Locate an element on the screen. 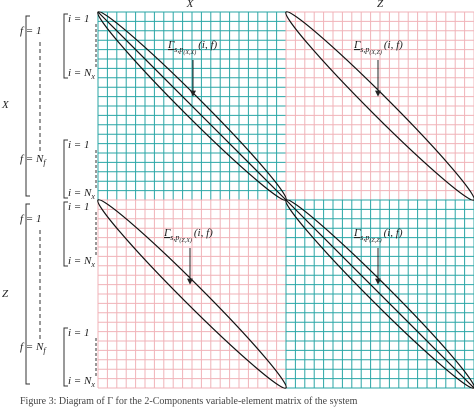  column-label: Z is located at coordinates (380, 5).